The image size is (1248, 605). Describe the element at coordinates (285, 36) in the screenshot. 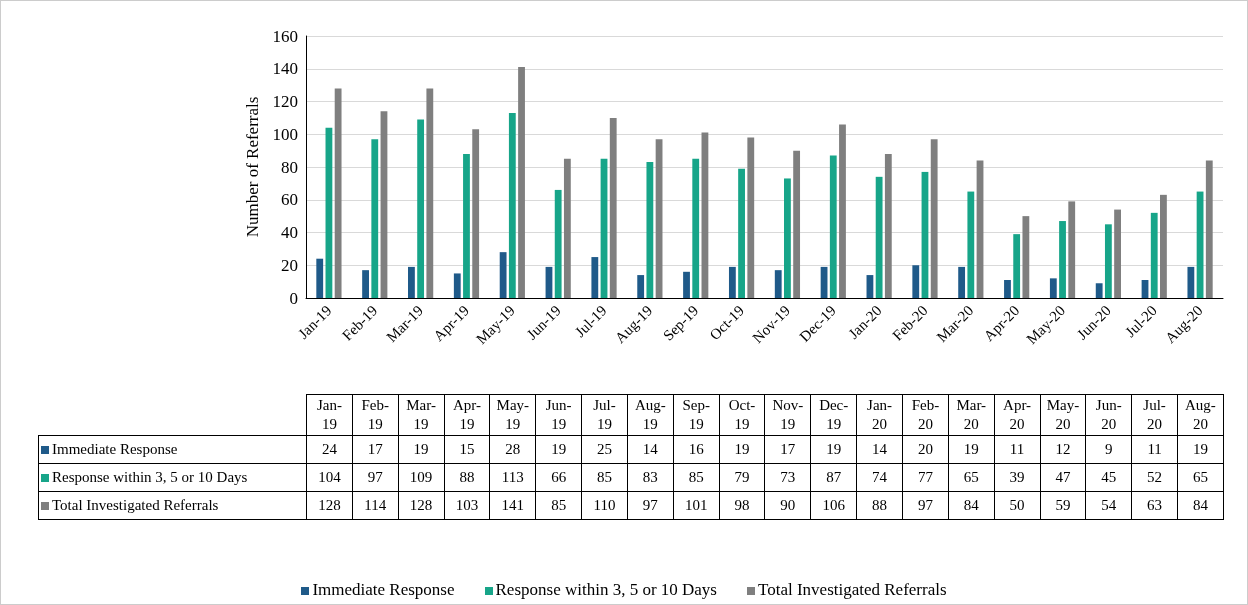

I see `y-tick-label: 160` at that location.